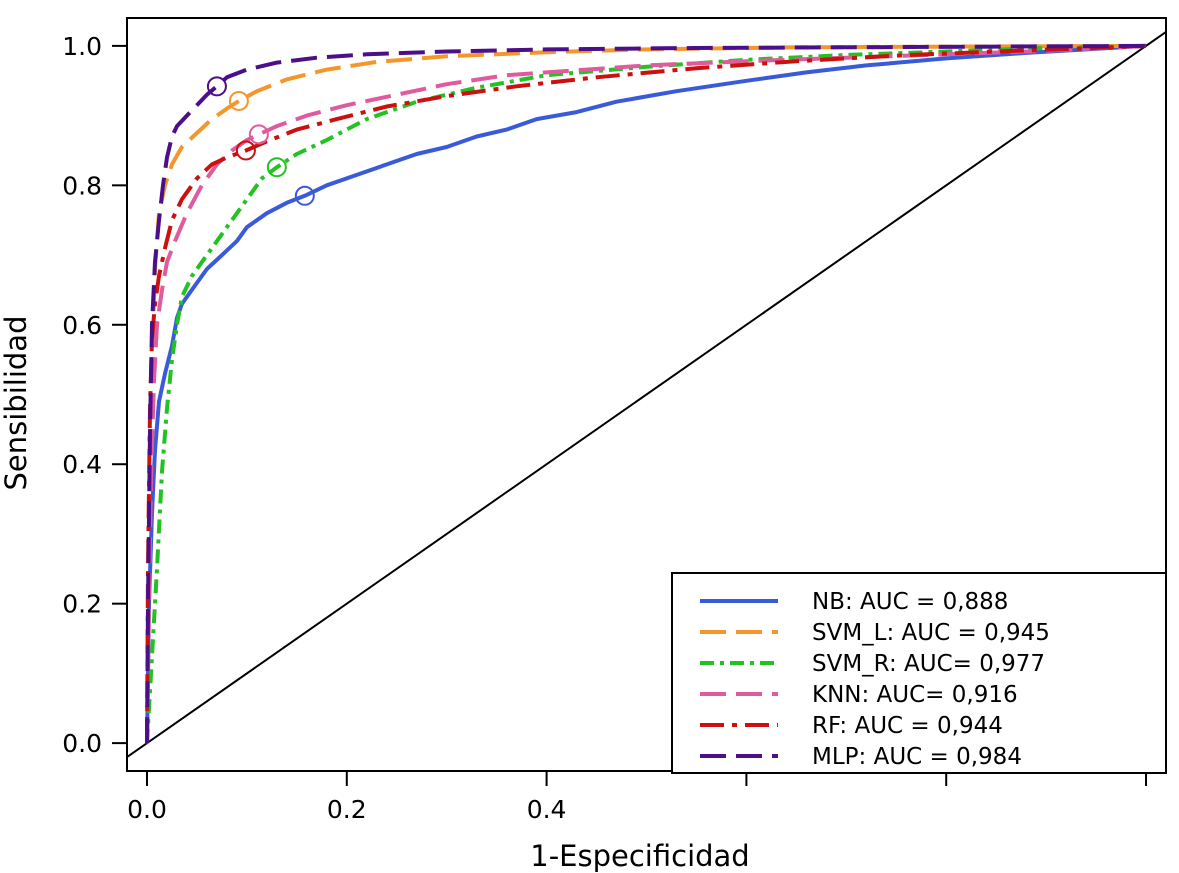 This screenshot has width=1179, height=873. Describe the element at coordinates (931, 633) in the screenshot. I see `legend-label: SVM_L: AUC = 0,945` at that location.